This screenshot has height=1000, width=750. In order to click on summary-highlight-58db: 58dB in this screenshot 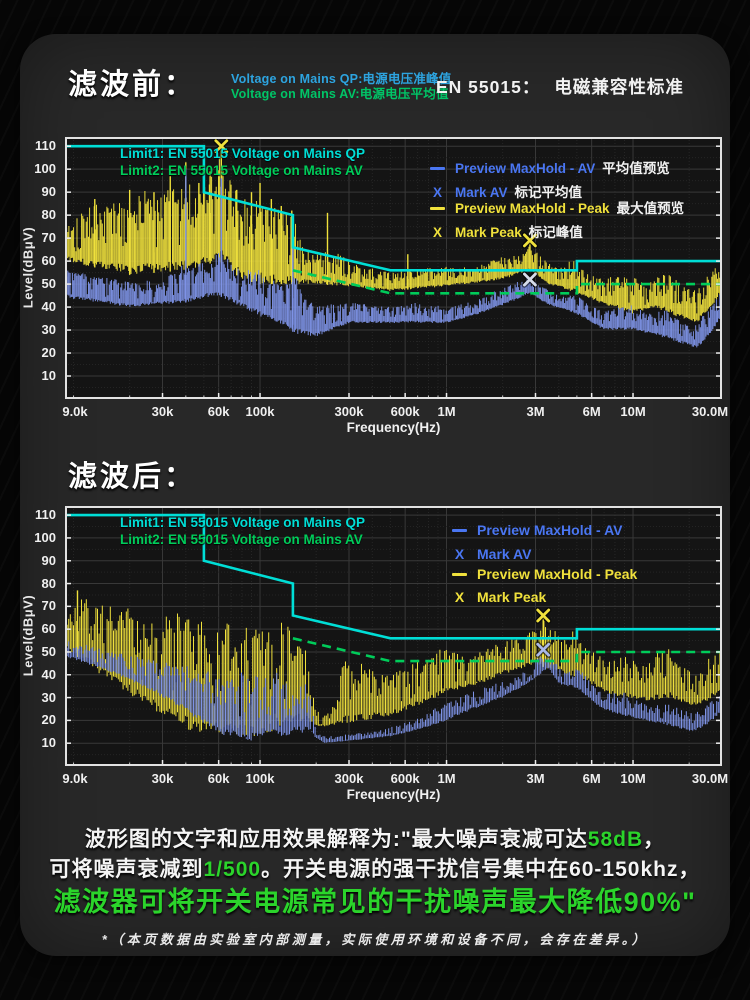, I will do `click(615, 839)`.